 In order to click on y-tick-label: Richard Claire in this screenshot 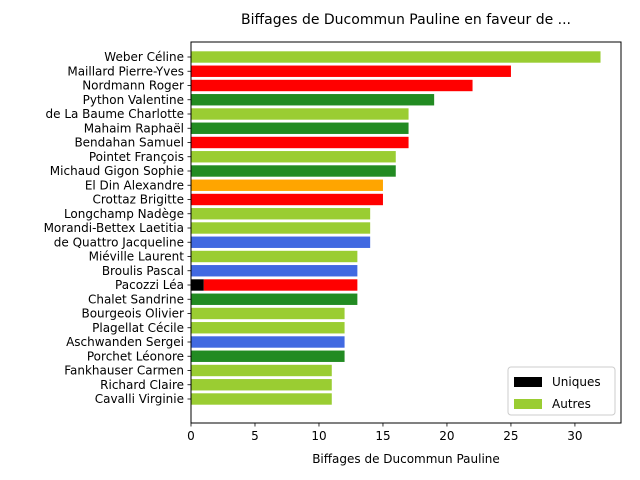, I will do `click(142, 385)`.